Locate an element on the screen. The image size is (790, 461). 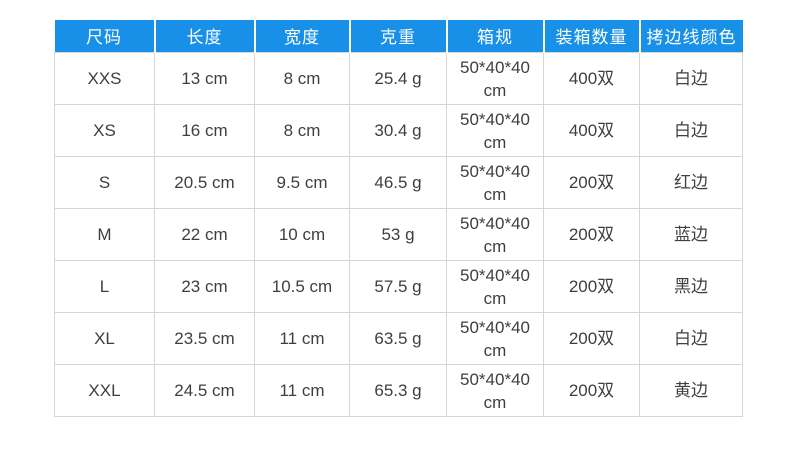
cell-length: 23.5 cm is located at coordinates (204, 338).